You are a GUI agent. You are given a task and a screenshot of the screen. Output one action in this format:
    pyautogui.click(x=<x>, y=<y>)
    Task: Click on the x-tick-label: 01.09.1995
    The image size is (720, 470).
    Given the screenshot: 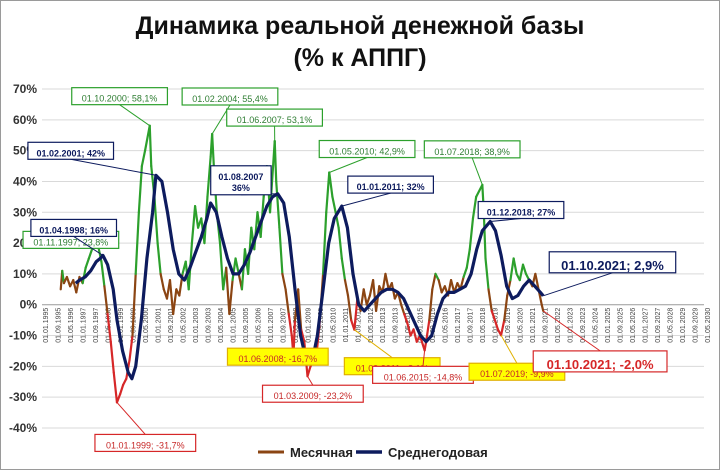 What is the action you would take?
    pyautogui.click(x=58, y=325)
    